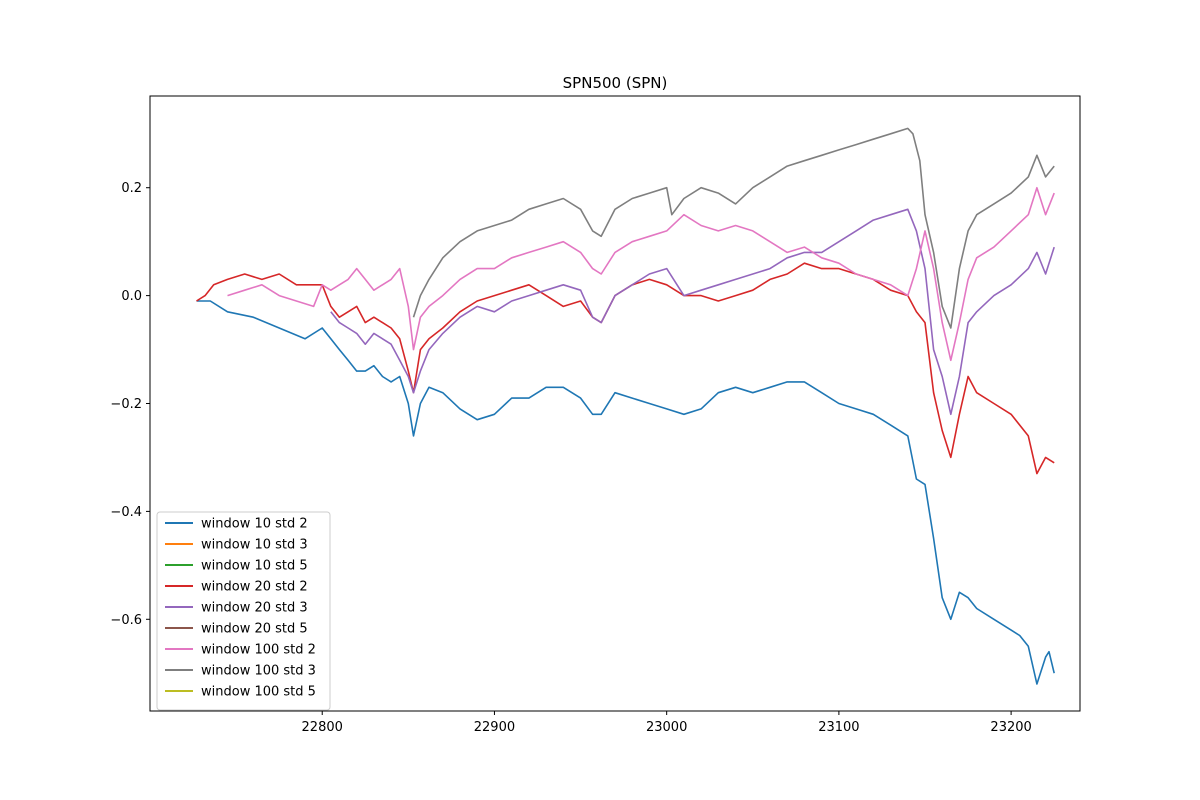 This screenshot has height=800, width=1200. I want to click on legend-label-5: window 20 std 5, so click(254, 629).